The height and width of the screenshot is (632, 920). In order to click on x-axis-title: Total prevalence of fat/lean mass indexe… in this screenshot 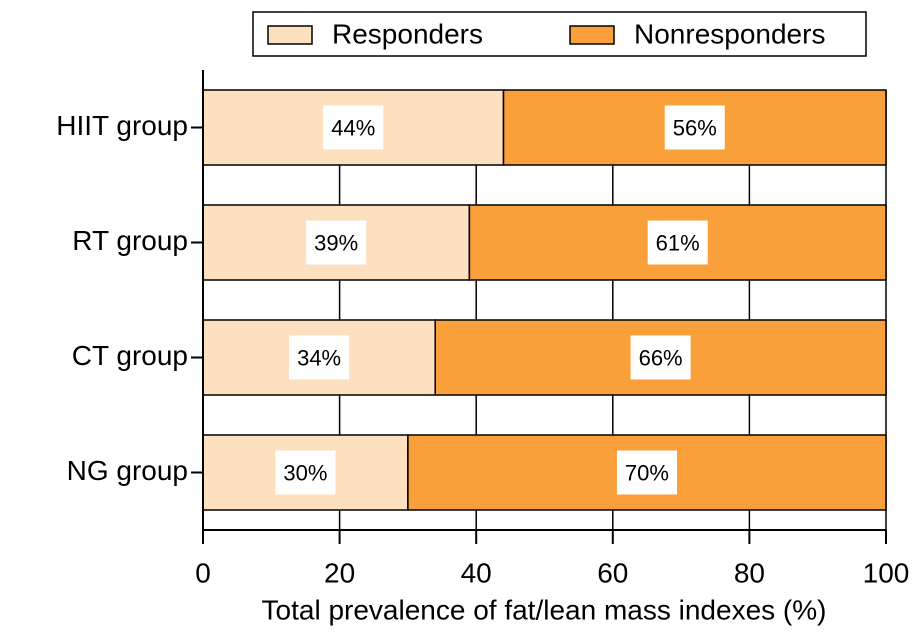, I will do `click(544, 609)`.